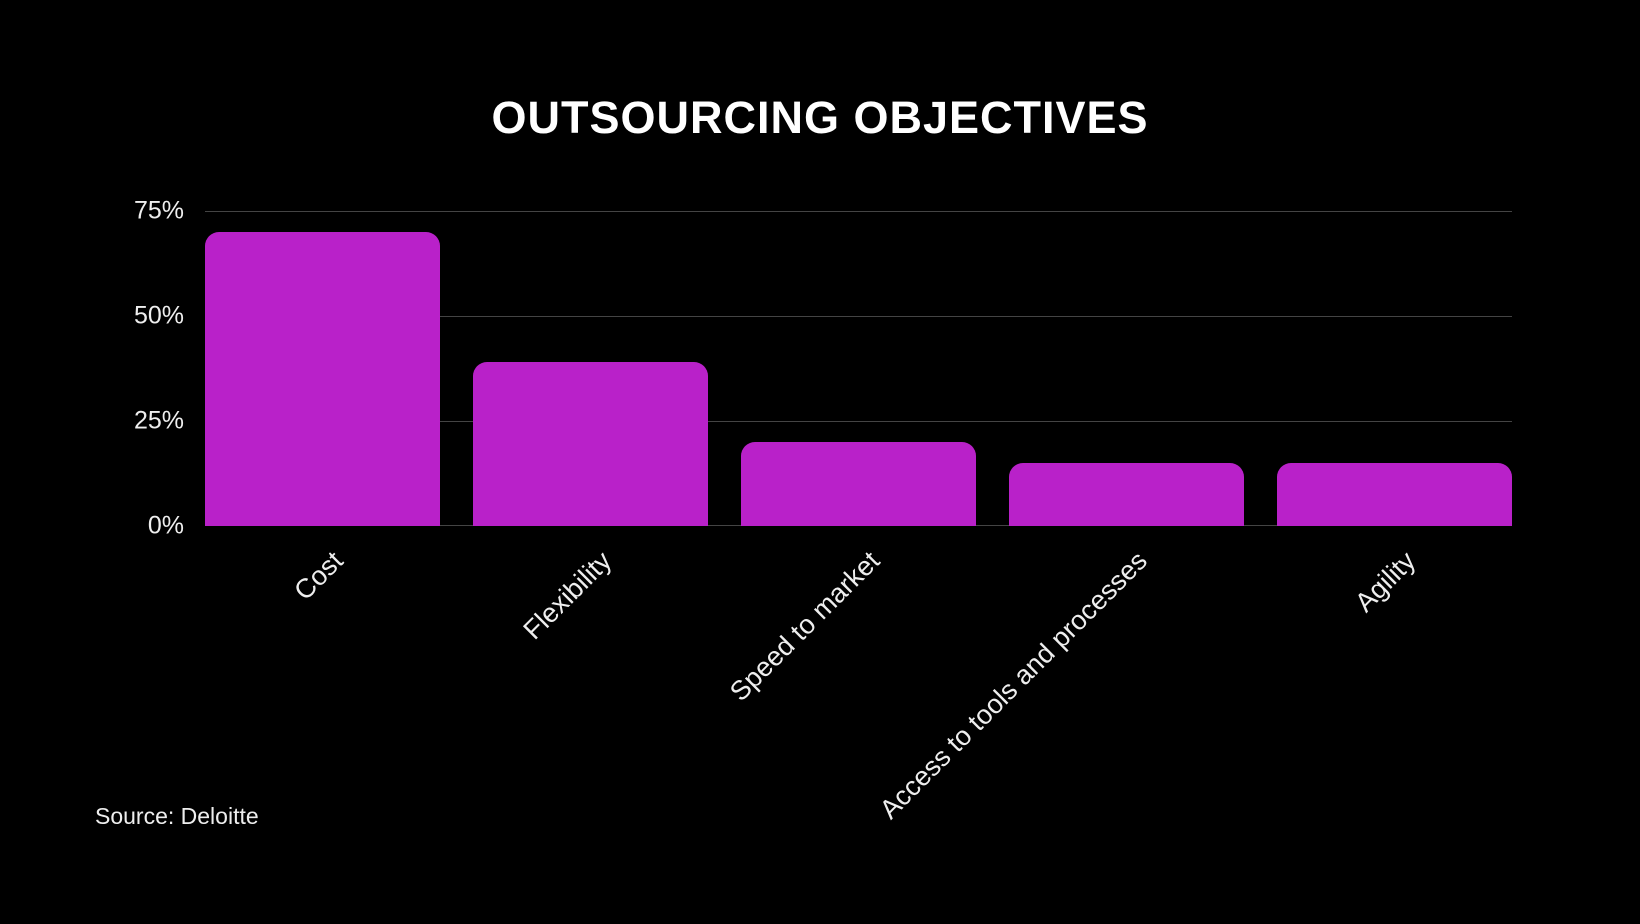 The width and height of the screenshot is (1640, 924). Describe the element at coordinates (158, 420) in the screenshot. I see `y-tick-25: 25%` at that location.